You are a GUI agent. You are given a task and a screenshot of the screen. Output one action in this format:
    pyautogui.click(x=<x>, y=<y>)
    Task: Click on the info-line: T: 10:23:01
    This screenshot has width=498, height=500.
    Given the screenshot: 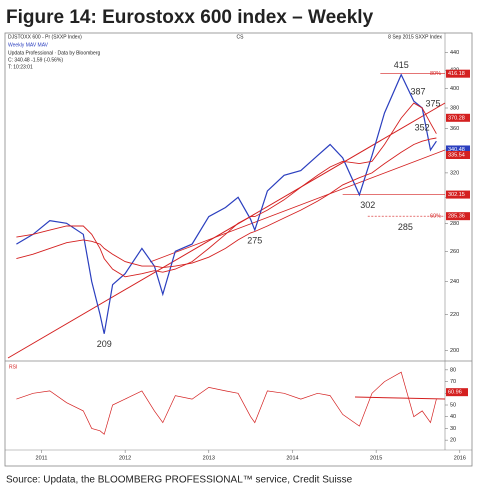 What is the action you would take?
    pyautogui.click(x=20, y=67)
    